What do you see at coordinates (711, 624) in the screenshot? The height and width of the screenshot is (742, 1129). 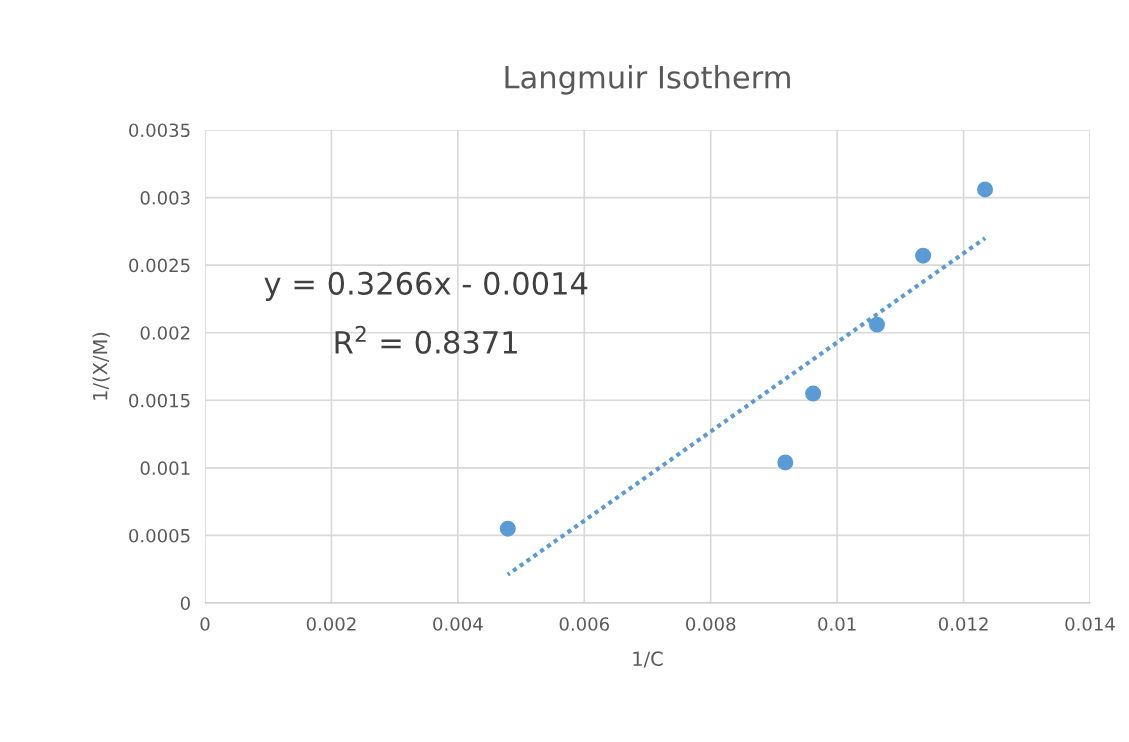 I see `x-tick-label: 0.008` at bounding box center [711, 624].